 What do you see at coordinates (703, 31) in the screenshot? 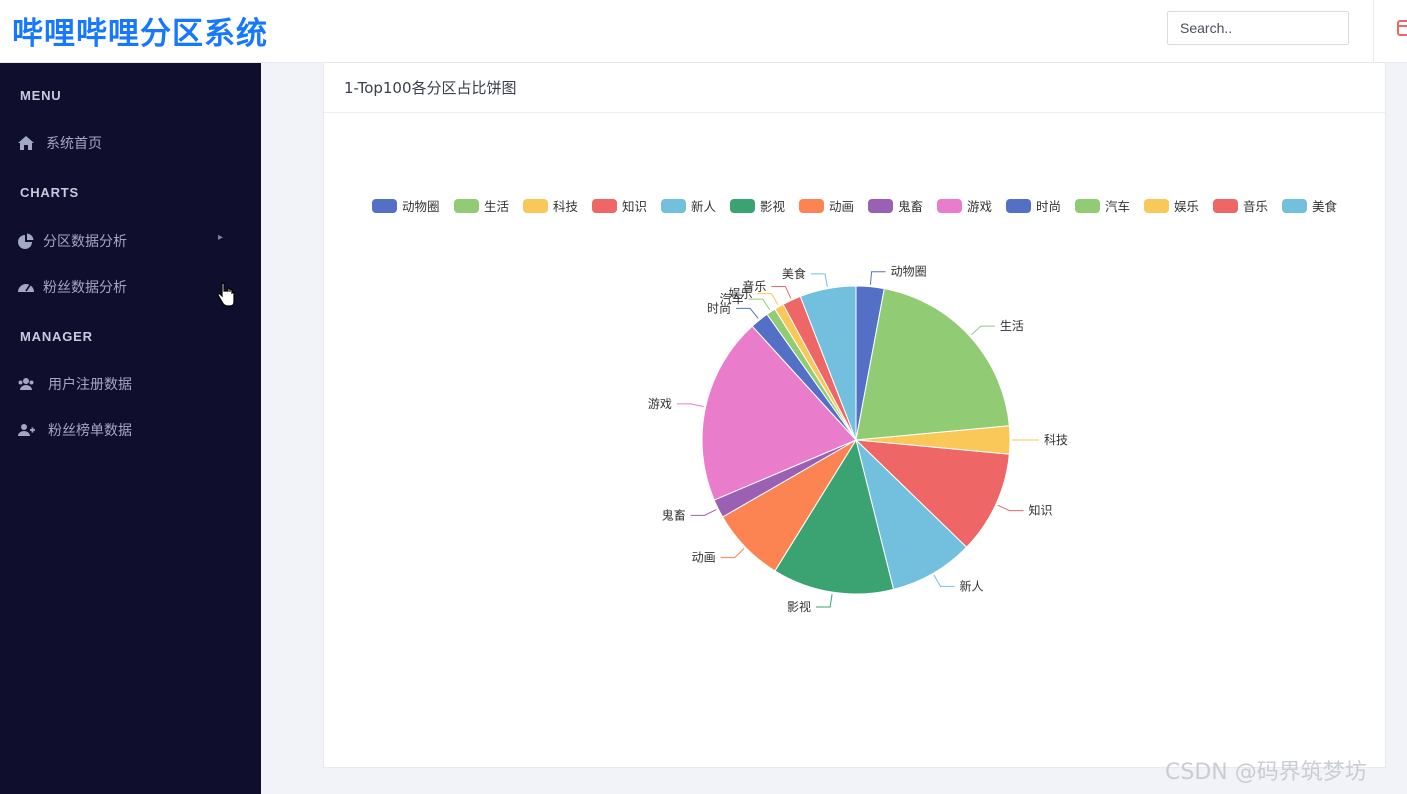
I see `top-bar: 哔哩哔哩分区系统` at bounding box center [703, 31].